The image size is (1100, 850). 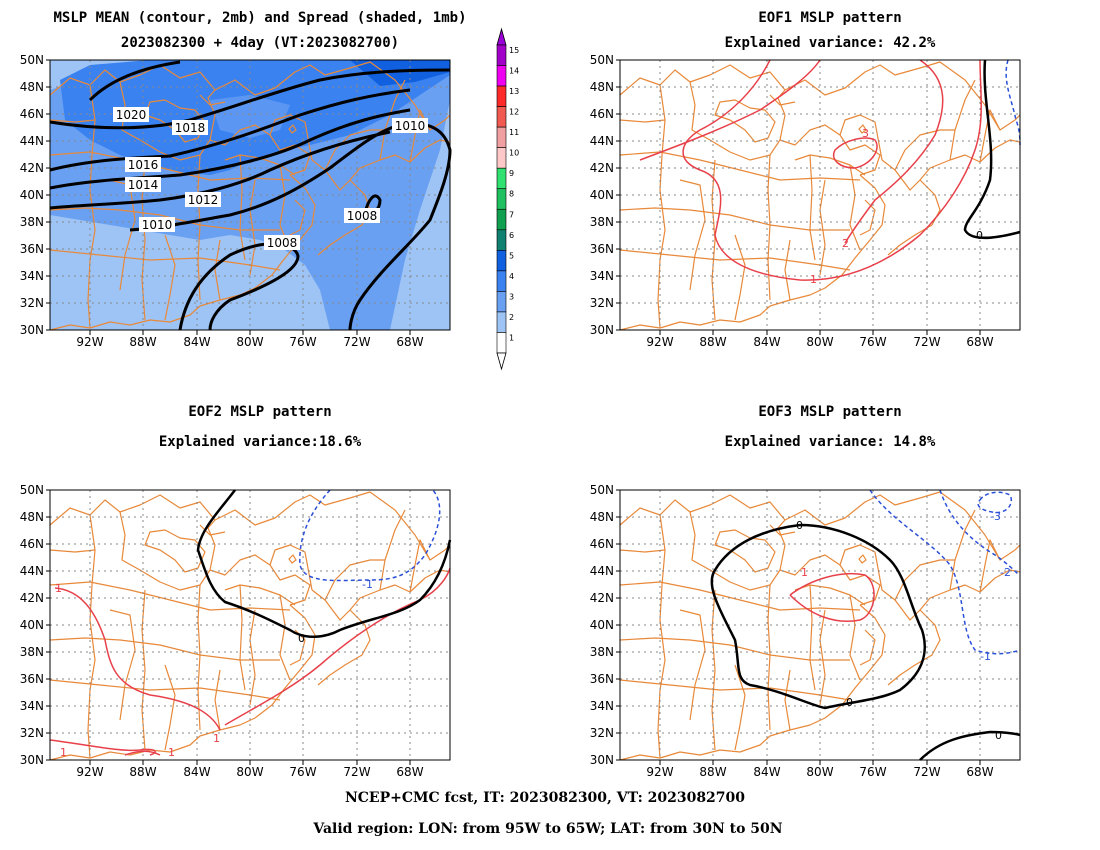 What do you see at coordinates (995, 516) in the screenshot?
I see `contour-label: -3` at bounding box center [995, 516].